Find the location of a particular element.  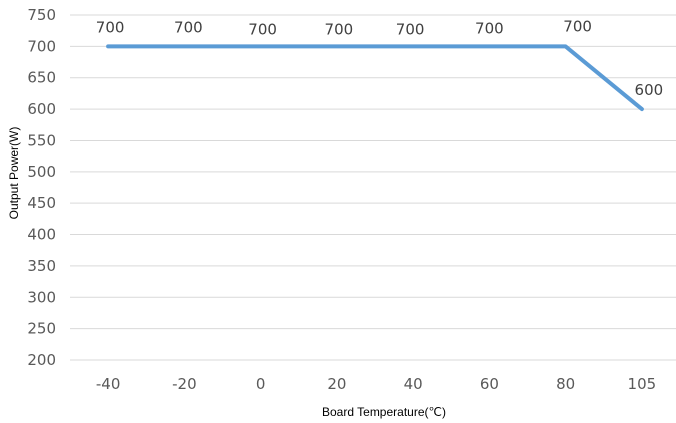

x-tick-label: 0 is located at coordinates (261, 384).